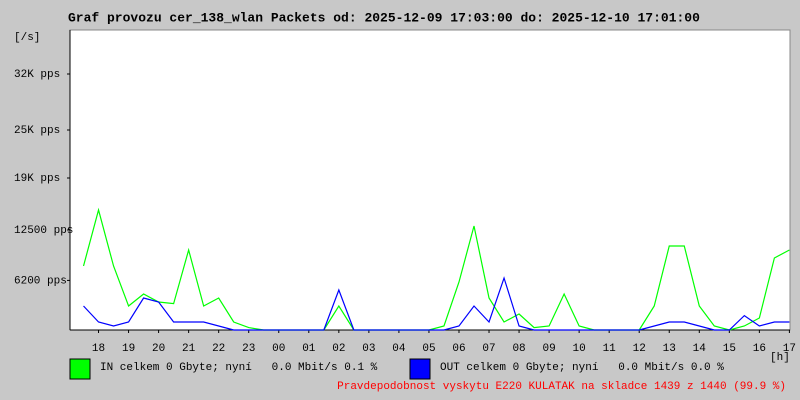  What do you see at coordinates (548, 349) in the screenshot?
I see `x-tick-label: 09` at bounding box center [548, 349].